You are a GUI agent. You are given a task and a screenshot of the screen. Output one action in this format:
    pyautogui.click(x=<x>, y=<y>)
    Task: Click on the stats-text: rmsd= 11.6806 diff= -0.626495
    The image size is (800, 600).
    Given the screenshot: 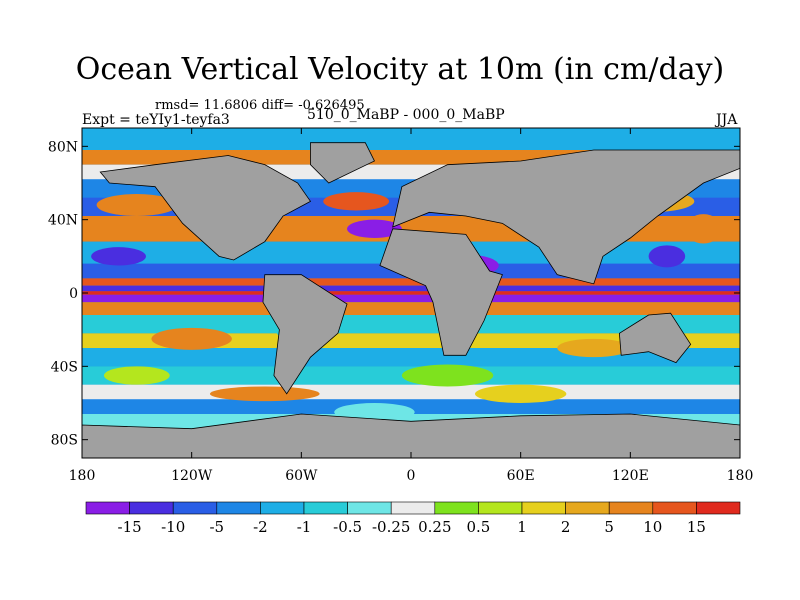 What is the action you would take?
    pyautogui.click(x=260, y=105)
    